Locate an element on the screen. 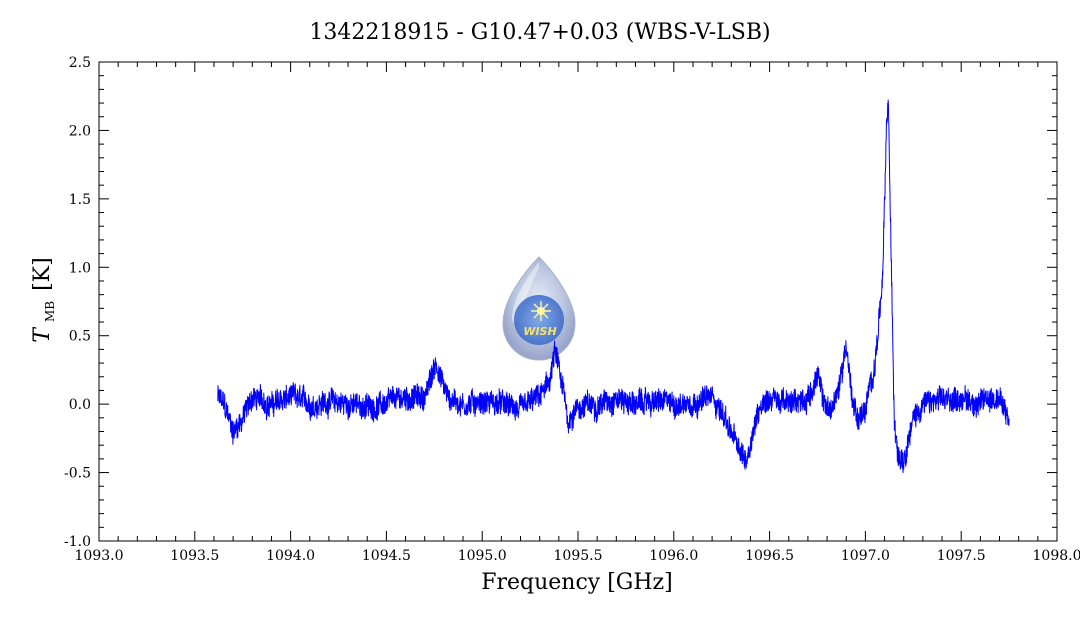 This screenshot has width=1080, height=618. x-tick-label: 1094.0 is located at coordinates (290, 556).